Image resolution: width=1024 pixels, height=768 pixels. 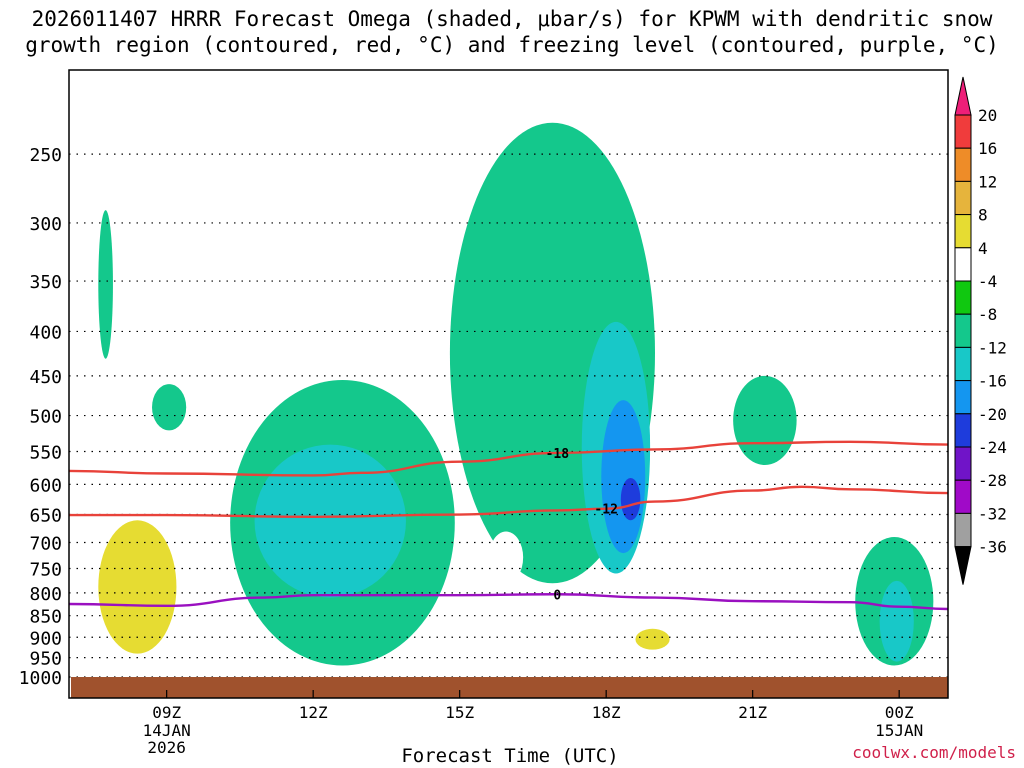 I want to click on y-tick-label-450: 450, so click(x=45, y=377).